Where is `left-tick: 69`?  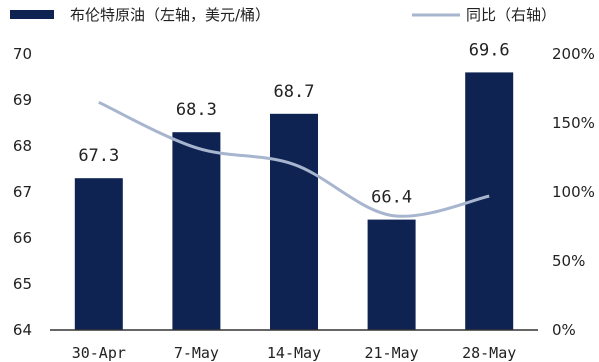 left-tick: 69 is located at coordinates (22, 100).